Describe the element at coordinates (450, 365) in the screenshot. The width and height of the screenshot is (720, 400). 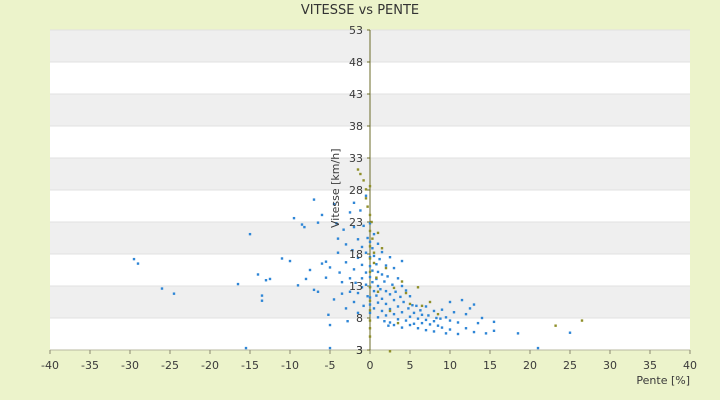
I see `x-tick-label: 10` at that location.